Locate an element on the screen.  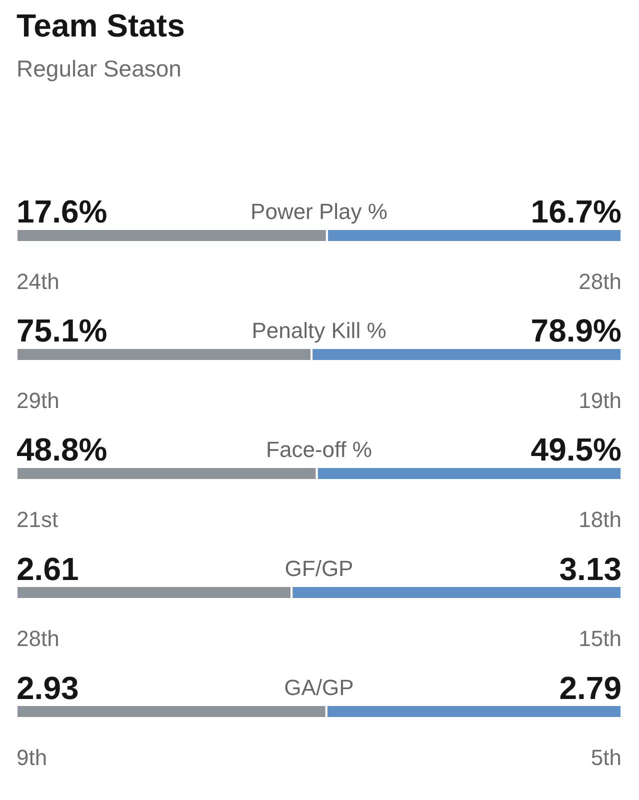
y-tick-label: GA/GP is located at coordinates (319, 687).